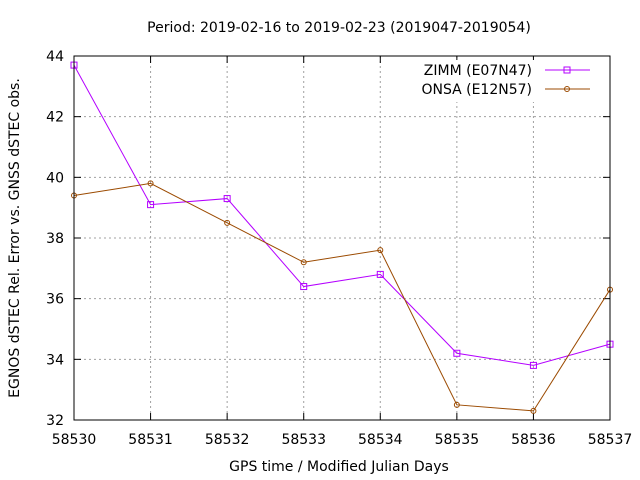  I want to click on y-tick-label: 44, so click(55, 57).